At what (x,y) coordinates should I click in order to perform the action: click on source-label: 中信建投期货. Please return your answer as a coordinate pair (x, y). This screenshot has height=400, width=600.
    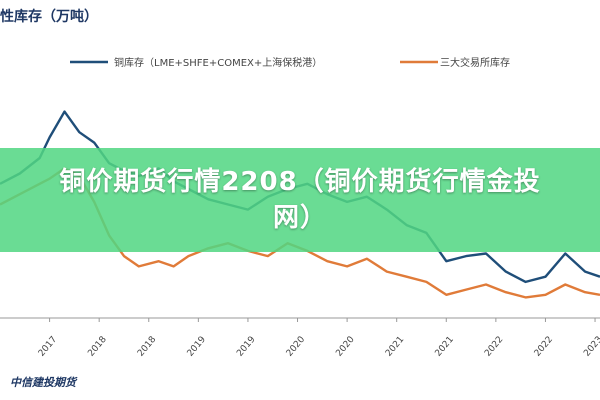
    Looking at the image, I should click on (43, 382).